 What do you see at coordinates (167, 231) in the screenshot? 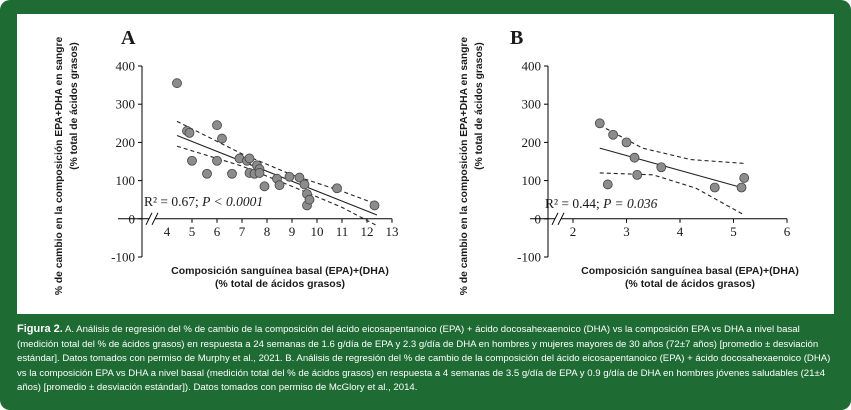
I see `chart-a-x-tick-label: 4` at bounding box center [167, 231].